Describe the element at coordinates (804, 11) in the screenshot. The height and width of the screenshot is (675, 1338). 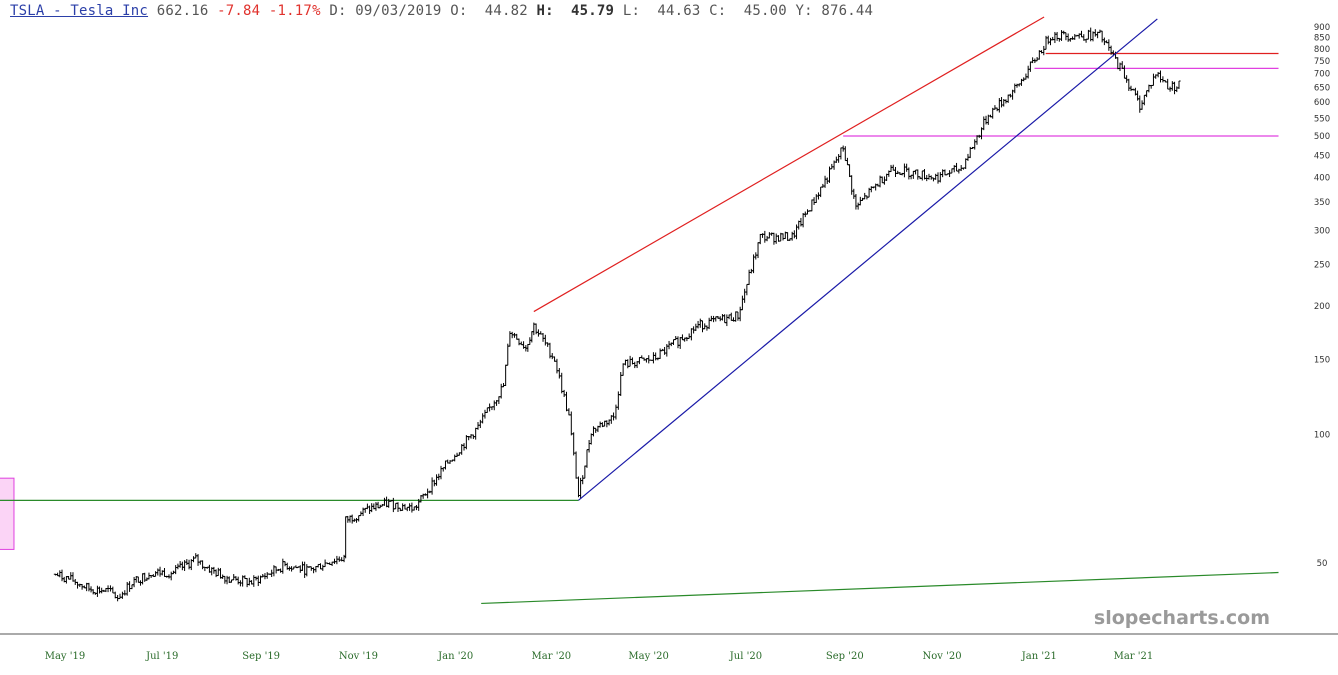
I see `y-label: Y:` at that location.